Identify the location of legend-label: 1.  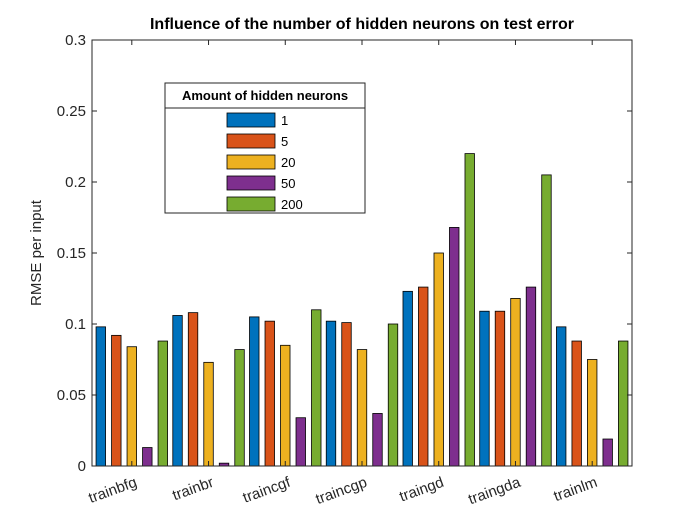
(284, 120).